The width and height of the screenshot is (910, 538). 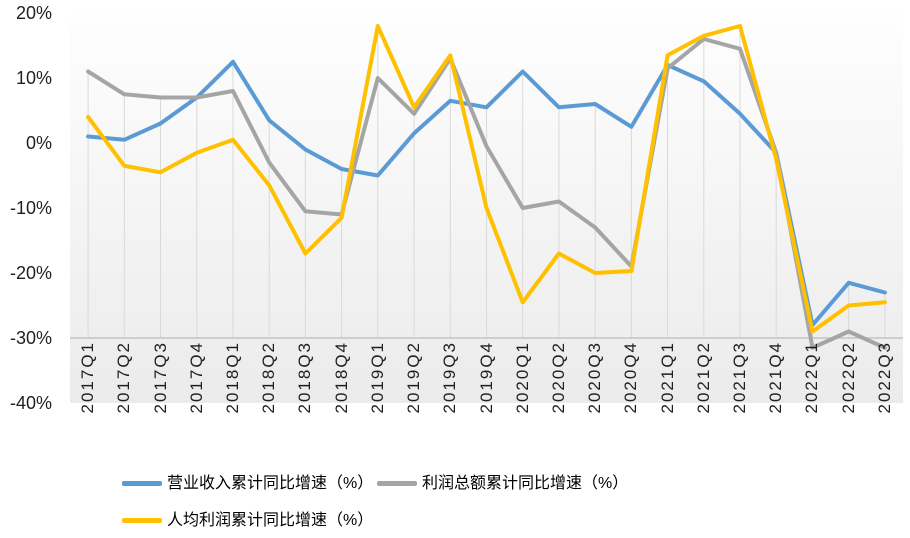 I want to click on legend-label-total-profit: 利润总额累计同比增速（%）, so click(x=525, y=483).